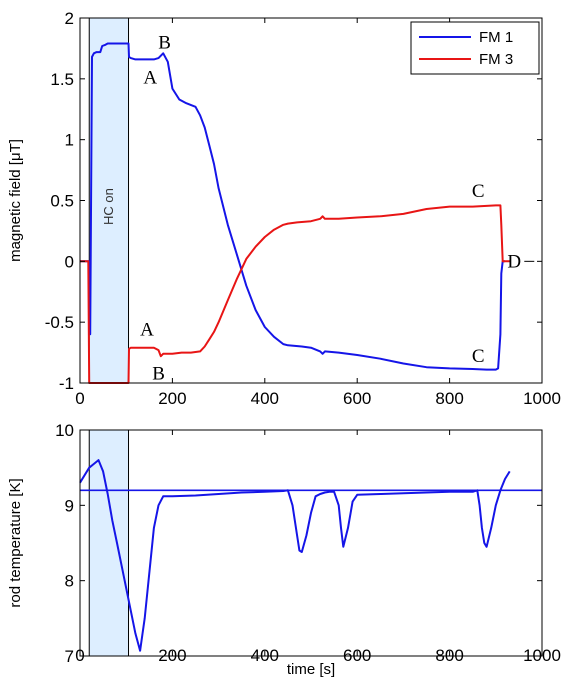  Describe the element at coordinates (496, 37) in the screenshot. I see `legend-label-fm1: FM 1` at that location.